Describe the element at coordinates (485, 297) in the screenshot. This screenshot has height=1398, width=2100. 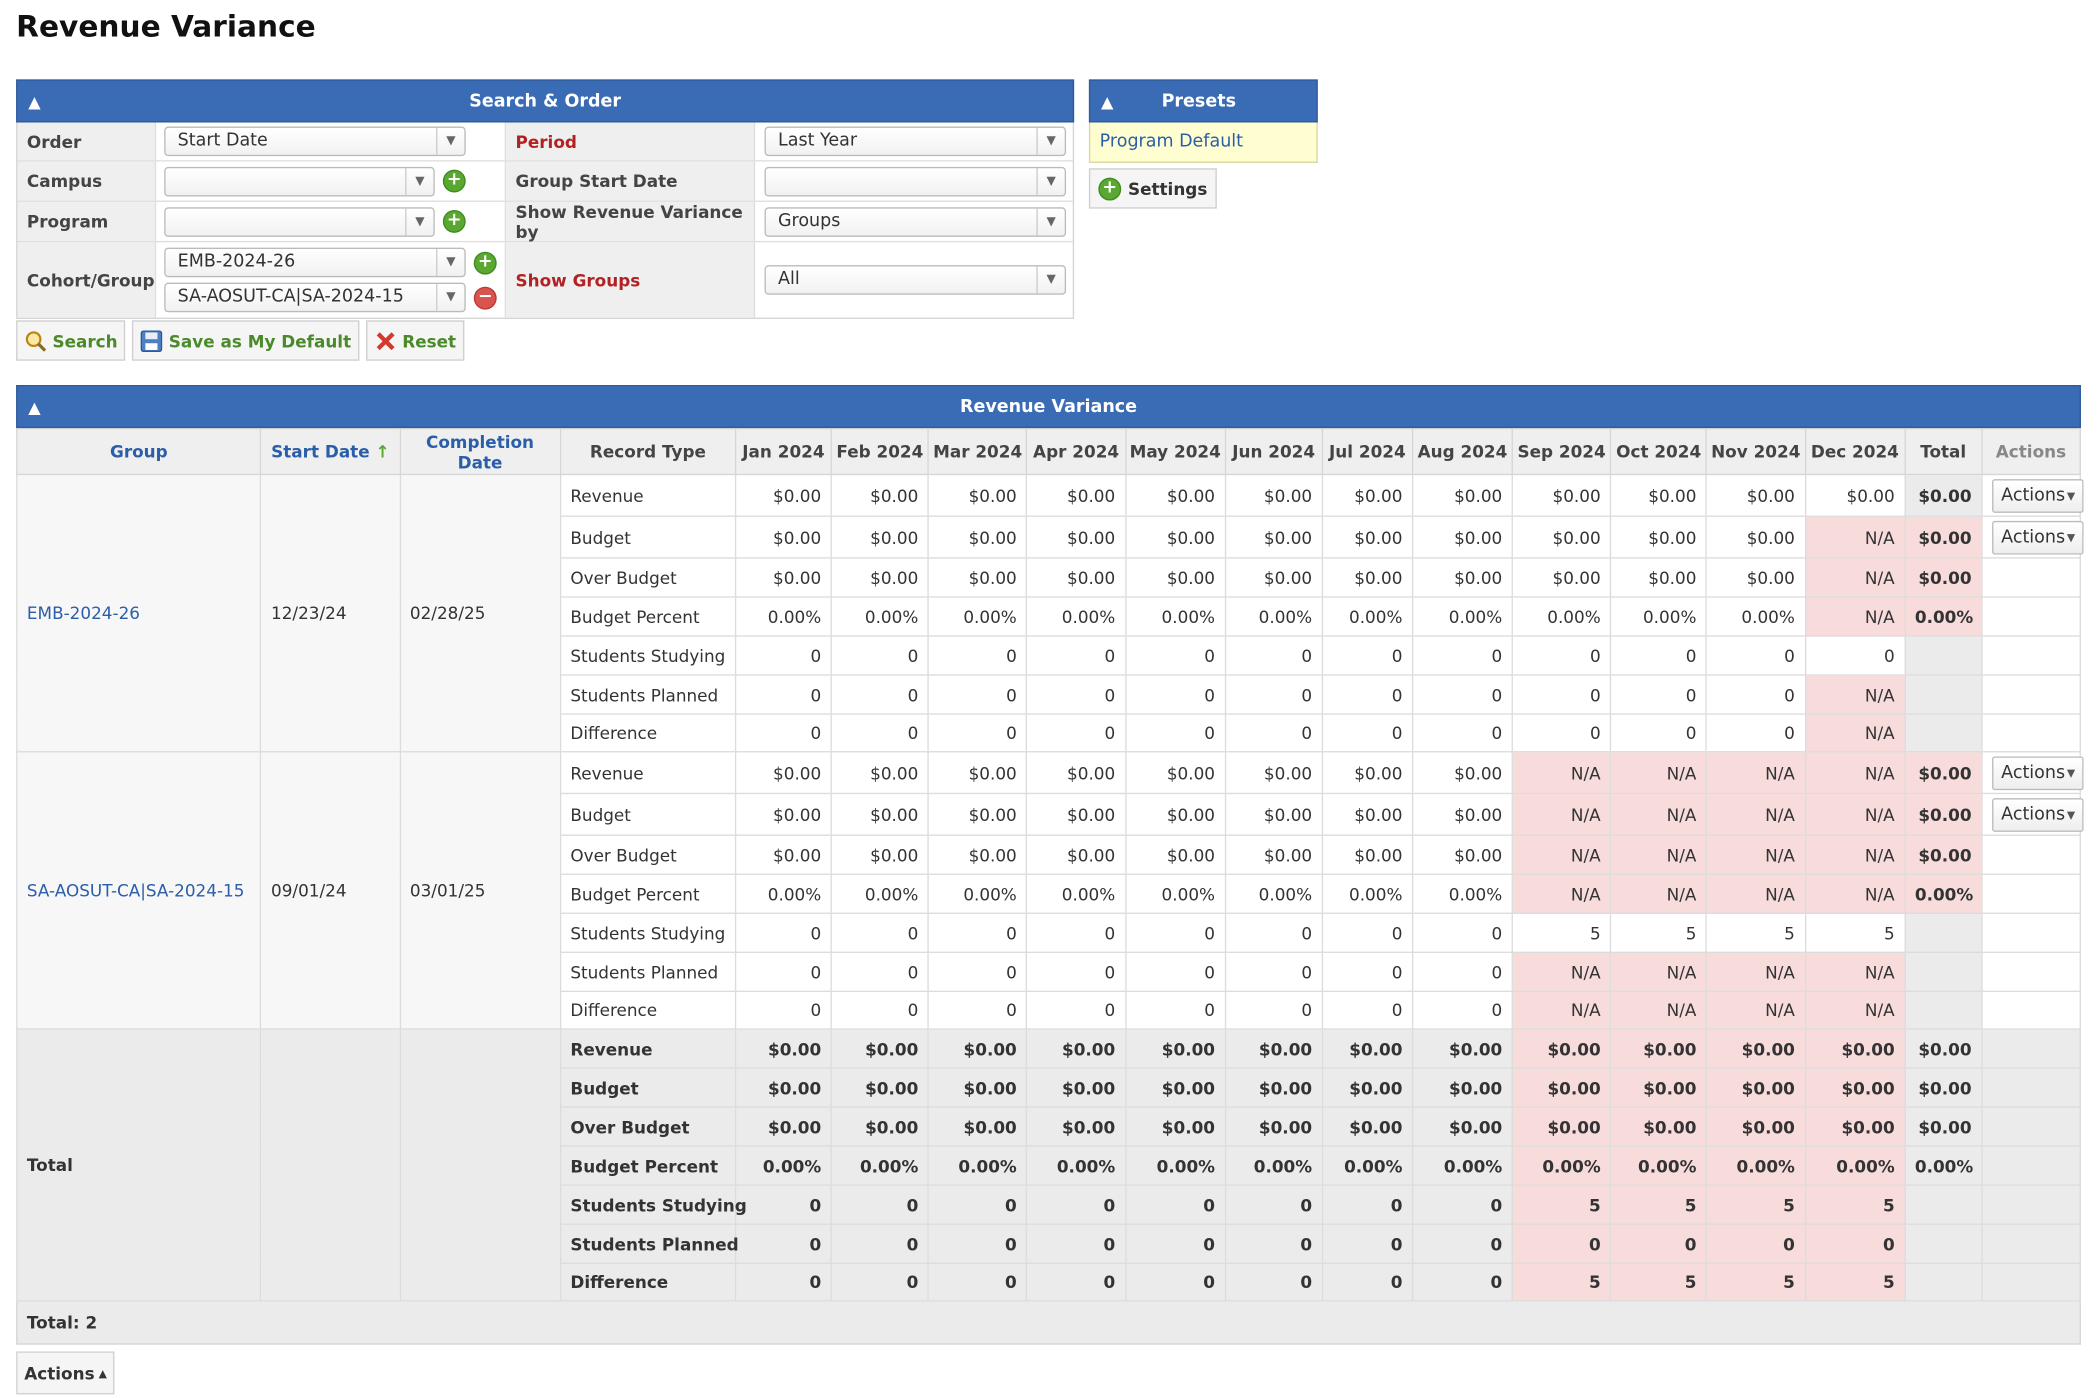
I see `remove-cohort-icon: −` at that location.